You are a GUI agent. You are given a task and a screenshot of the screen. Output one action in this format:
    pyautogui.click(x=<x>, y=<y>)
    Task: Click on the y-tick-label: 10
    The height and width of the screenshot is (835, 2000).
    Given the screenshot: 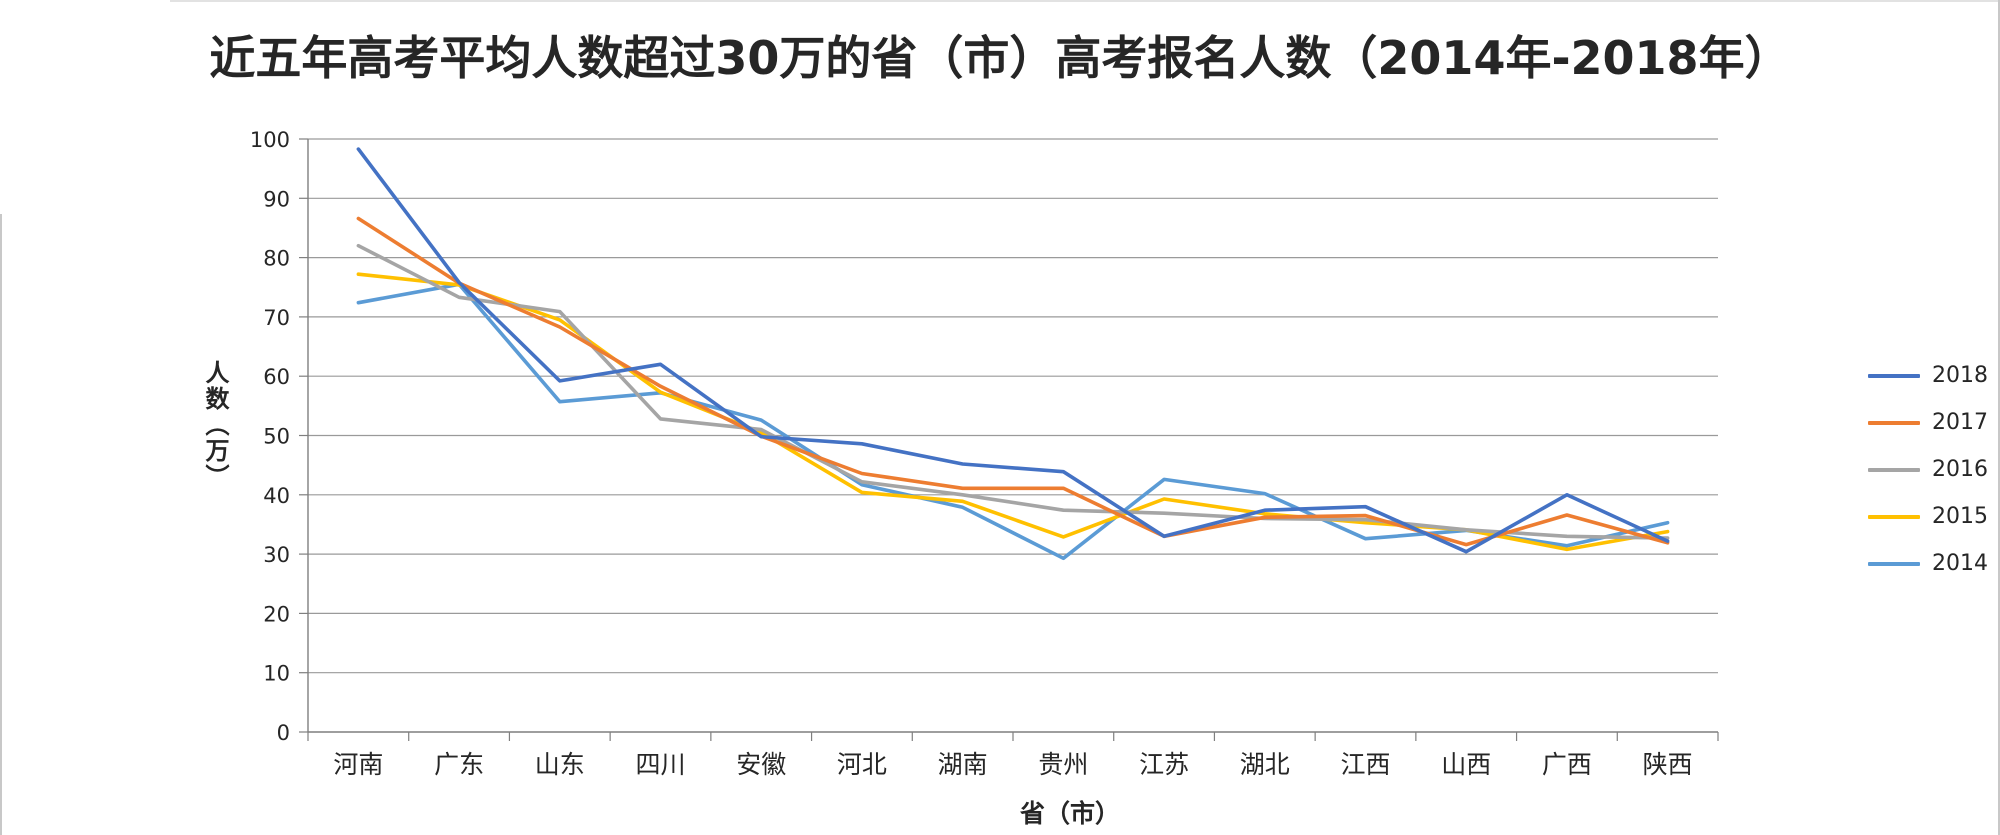 What is the action you would take?
    pyautogui.click(x=276, y=674)
    